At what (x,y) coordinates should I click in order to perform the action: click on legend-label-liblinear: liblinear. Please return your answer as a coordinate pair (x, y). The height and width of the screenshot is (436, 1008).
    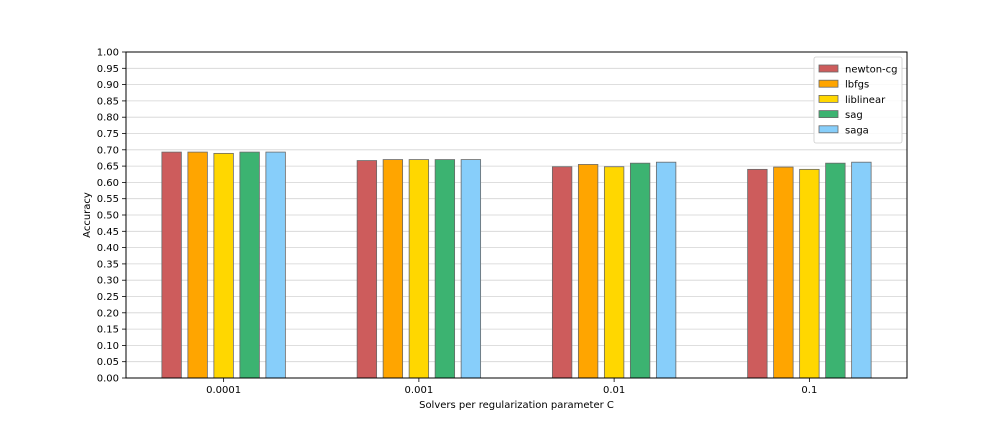
    Looking at the image, I should click on (865, 100).